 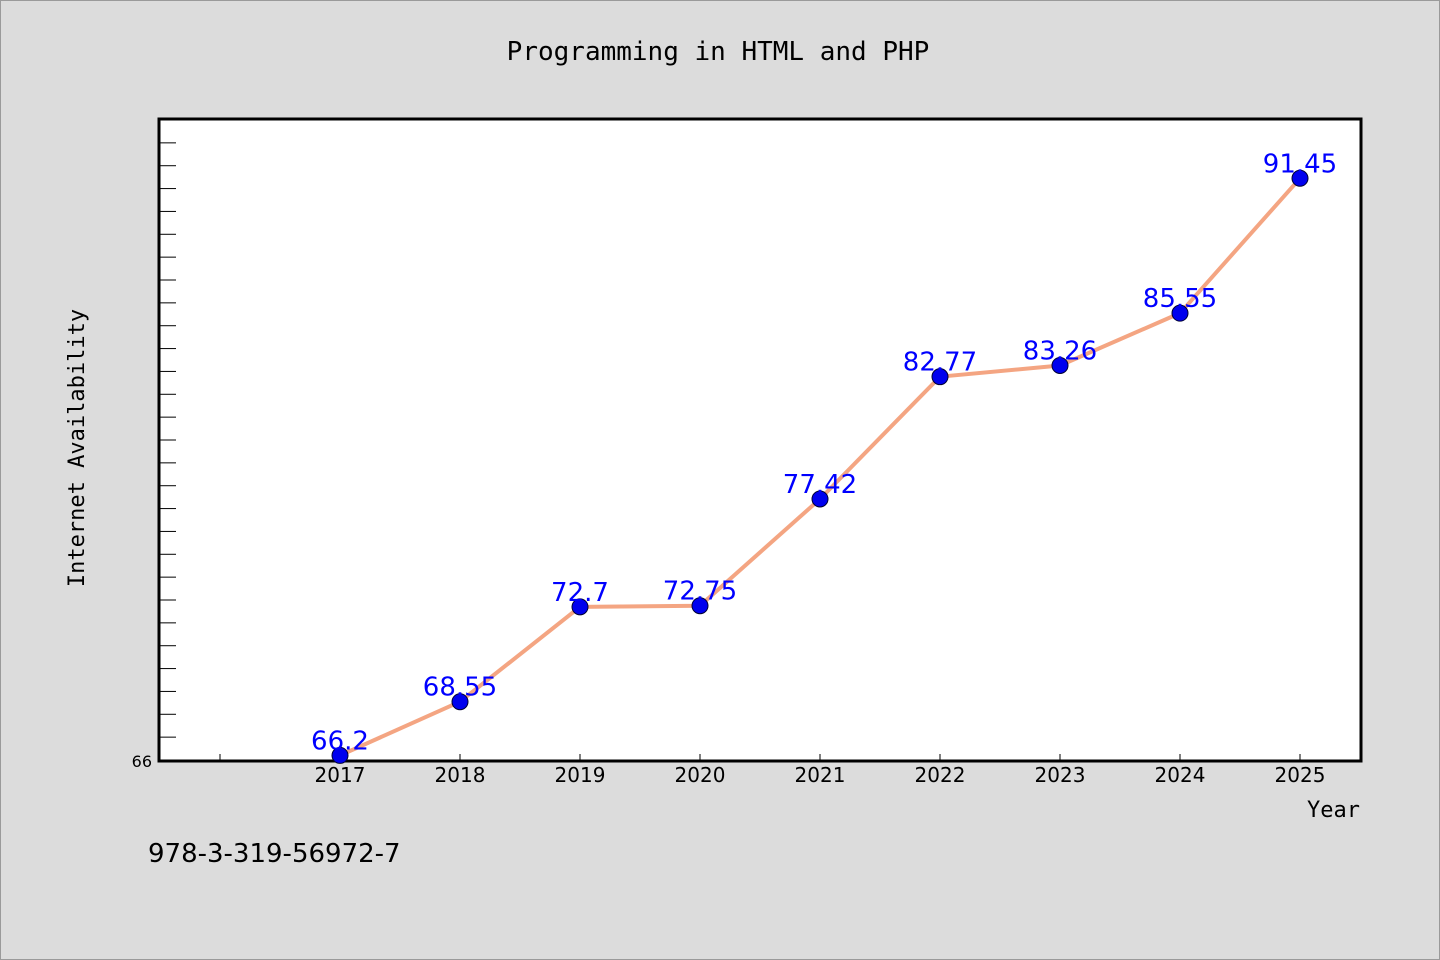 What do you see at coordinates (340, 741) in the screenshot?
I see `data-label: 66.2` at bounding box center [340, 741].